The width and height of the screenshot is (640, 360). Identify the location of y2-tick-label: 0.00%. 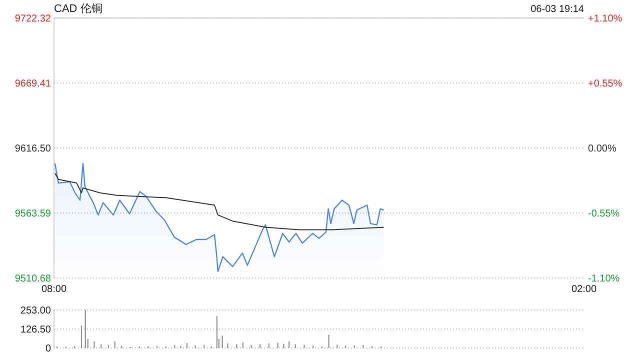
(602, 149).